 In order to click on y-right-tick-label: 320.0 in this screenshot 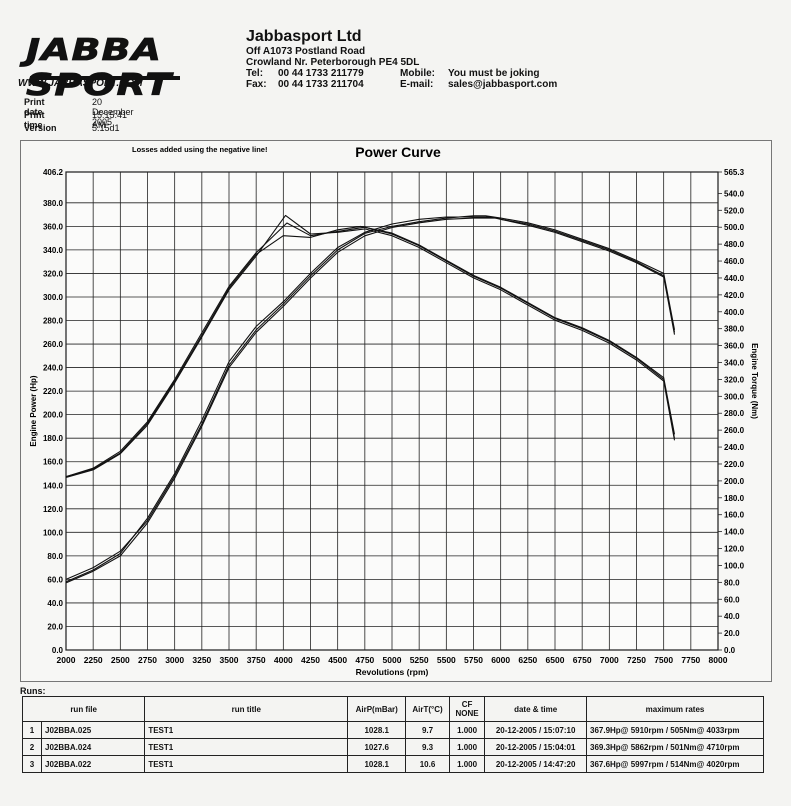, I will do `click(734, 379)`.